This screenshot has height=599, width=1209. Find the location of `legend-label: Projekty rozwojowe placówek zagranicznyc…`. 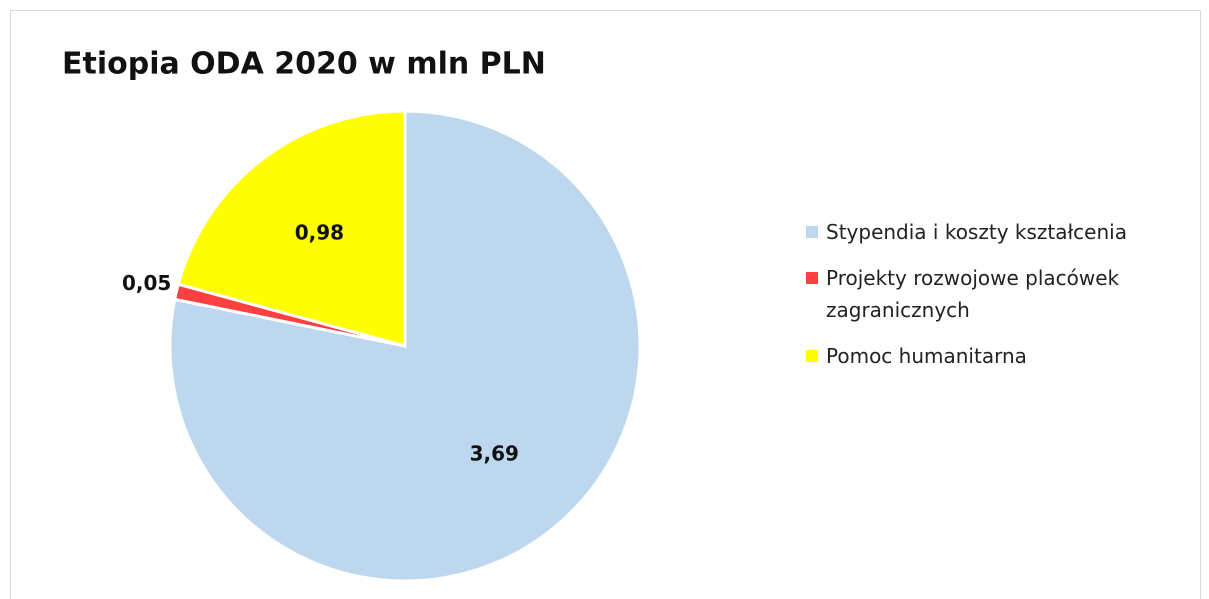

legend-label: Projekty rozwojowe placówek zagranicznyc… is located at coordinates (973, 294).